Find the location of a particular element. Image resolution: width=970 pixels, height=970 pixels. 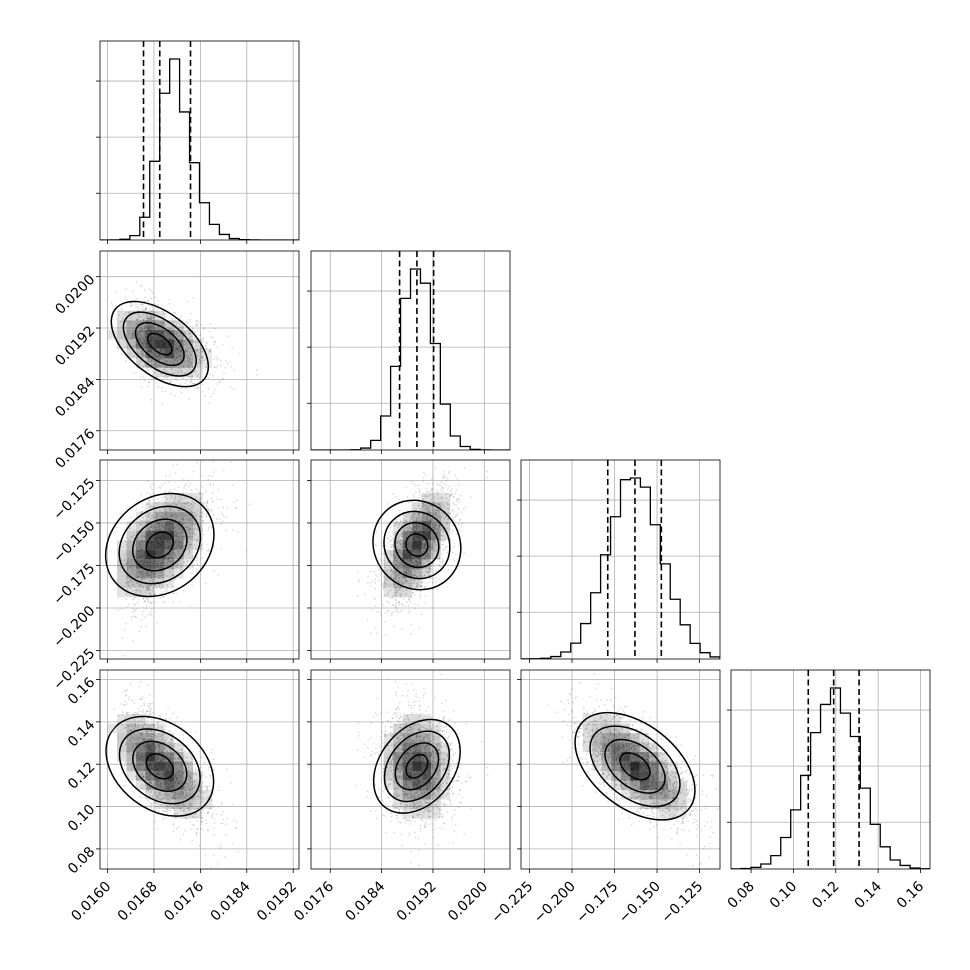

histogram-series is located at coordinates (620, 568).